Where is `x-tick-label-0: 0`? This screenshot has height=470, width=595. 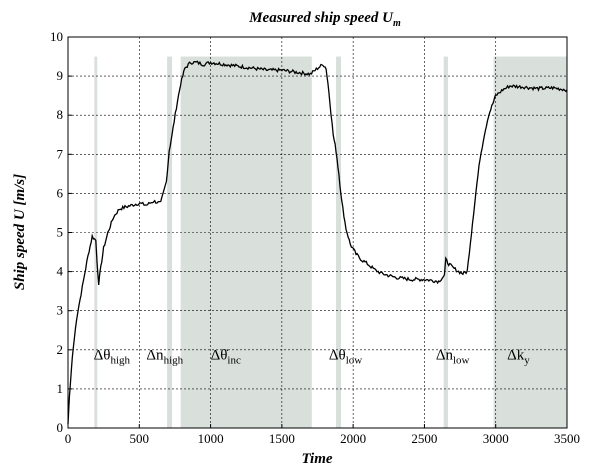 x-tick-label-0: 0 is located at coordinates (68, 438).